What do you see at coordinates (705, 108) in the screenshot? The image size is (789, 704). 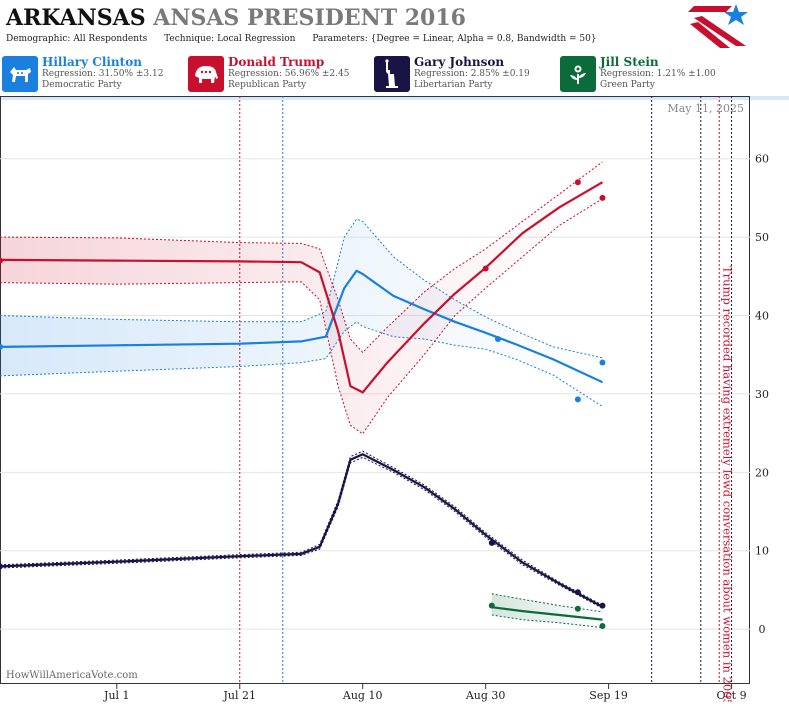 I see `date-label: May 11, 2025` at bounding box center [705, 108].